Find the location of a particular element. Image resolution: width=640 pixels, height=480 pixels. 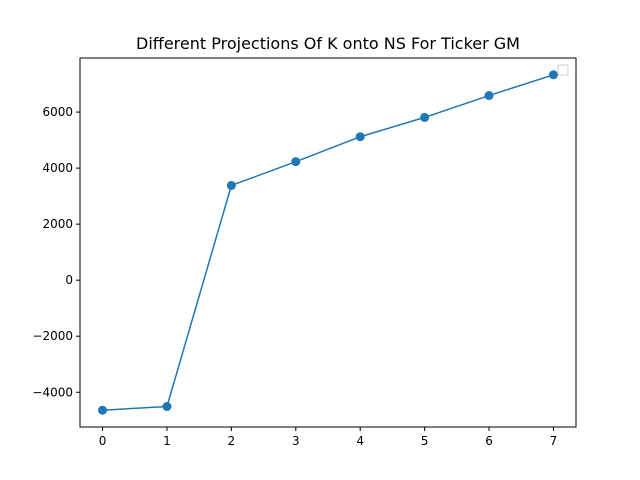

y-tick-label: 4000 is located at coordinates (57, 168).